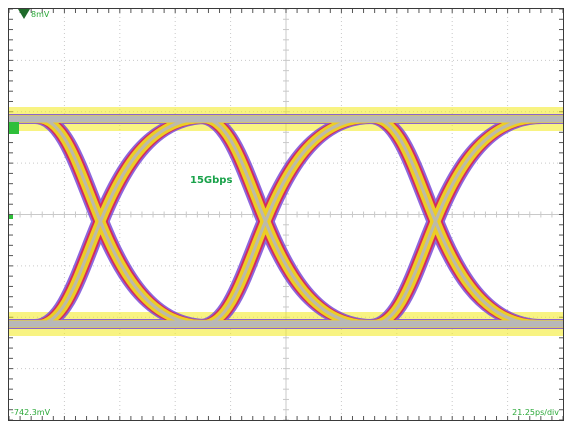 Image resolution: width=568 pixels, height=425 pixels. Describe the element at coordinates (211, 180) in the screenshot. I see `signal-rate-label: 15Gbps` at that location.